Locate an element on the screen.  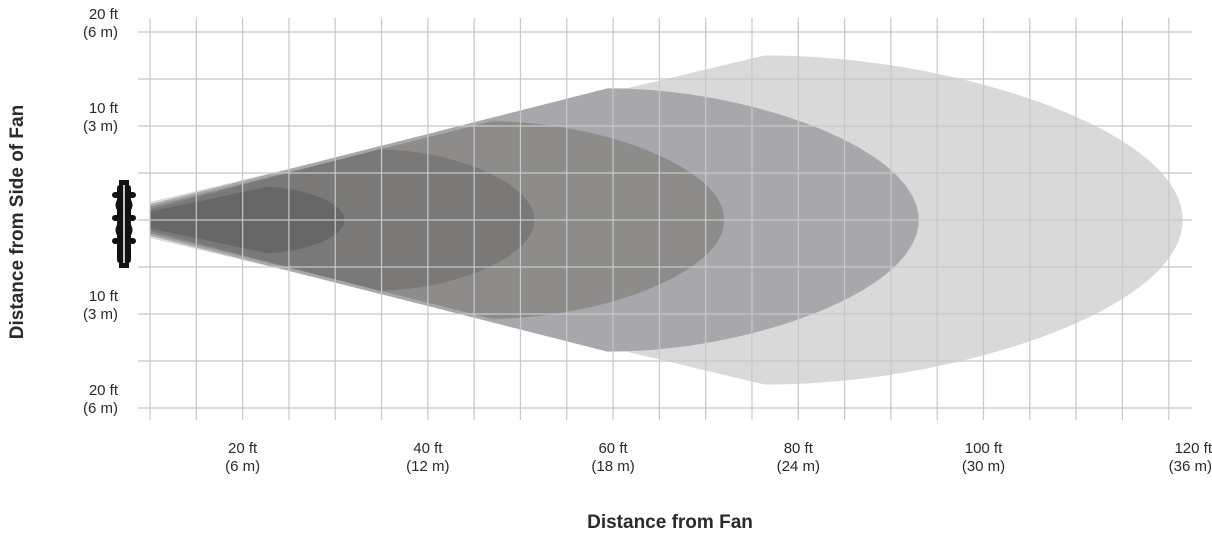
x-tick-label-m: (30 m) is located at coordinates (983, 466).